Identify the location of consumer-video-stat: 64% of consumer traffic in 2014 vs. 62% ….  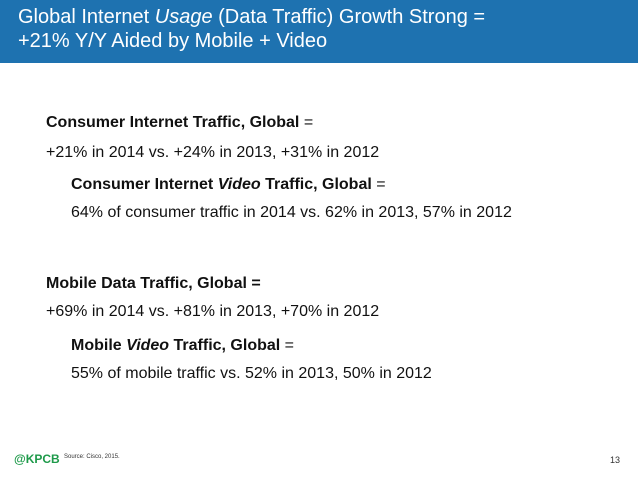
(291, 212).